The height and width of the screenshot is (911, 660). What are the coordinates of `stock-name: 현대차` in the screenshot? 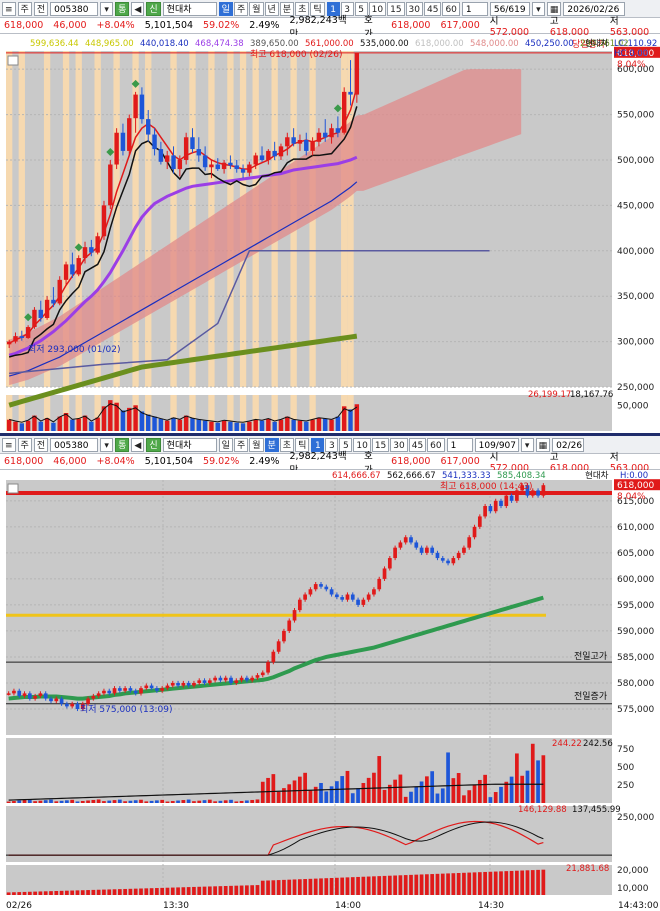 It's located at (189, 444).